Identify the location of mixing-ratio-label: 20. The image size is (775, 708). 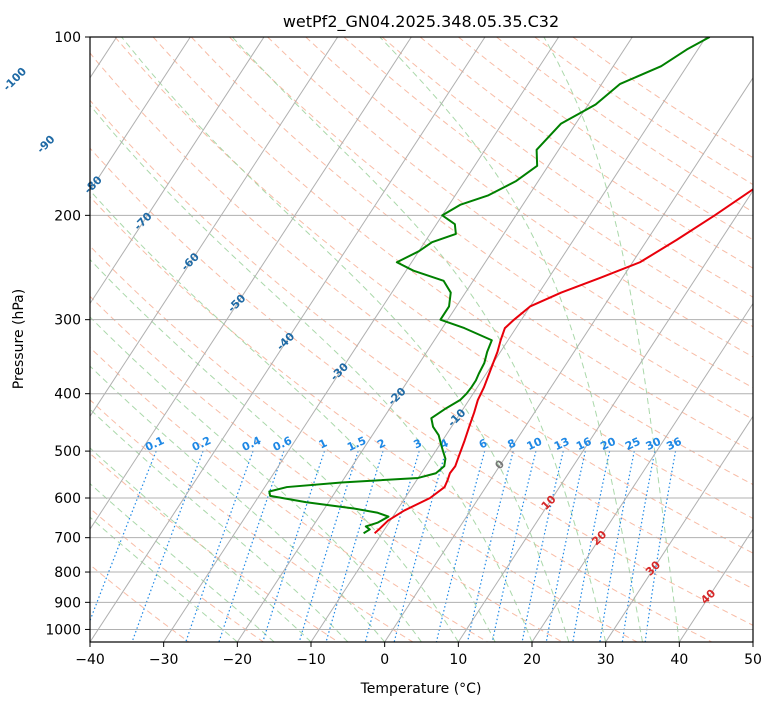
(608, 444).